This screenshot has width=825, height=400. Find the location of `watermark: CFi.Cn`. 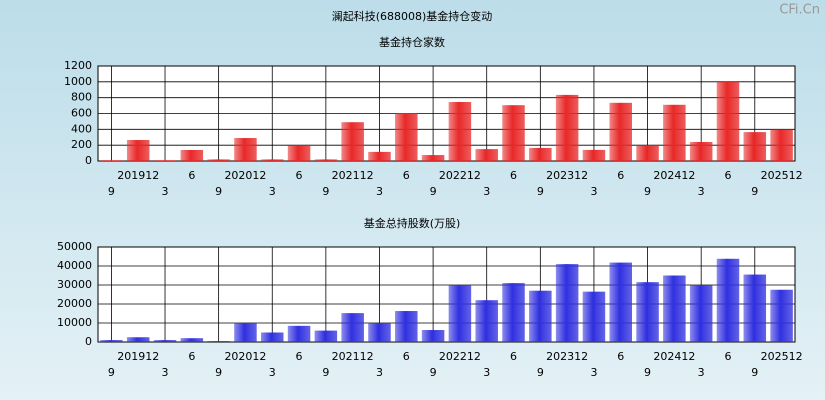

watermark: CFi.Cn is located at coordinates (799, 10).